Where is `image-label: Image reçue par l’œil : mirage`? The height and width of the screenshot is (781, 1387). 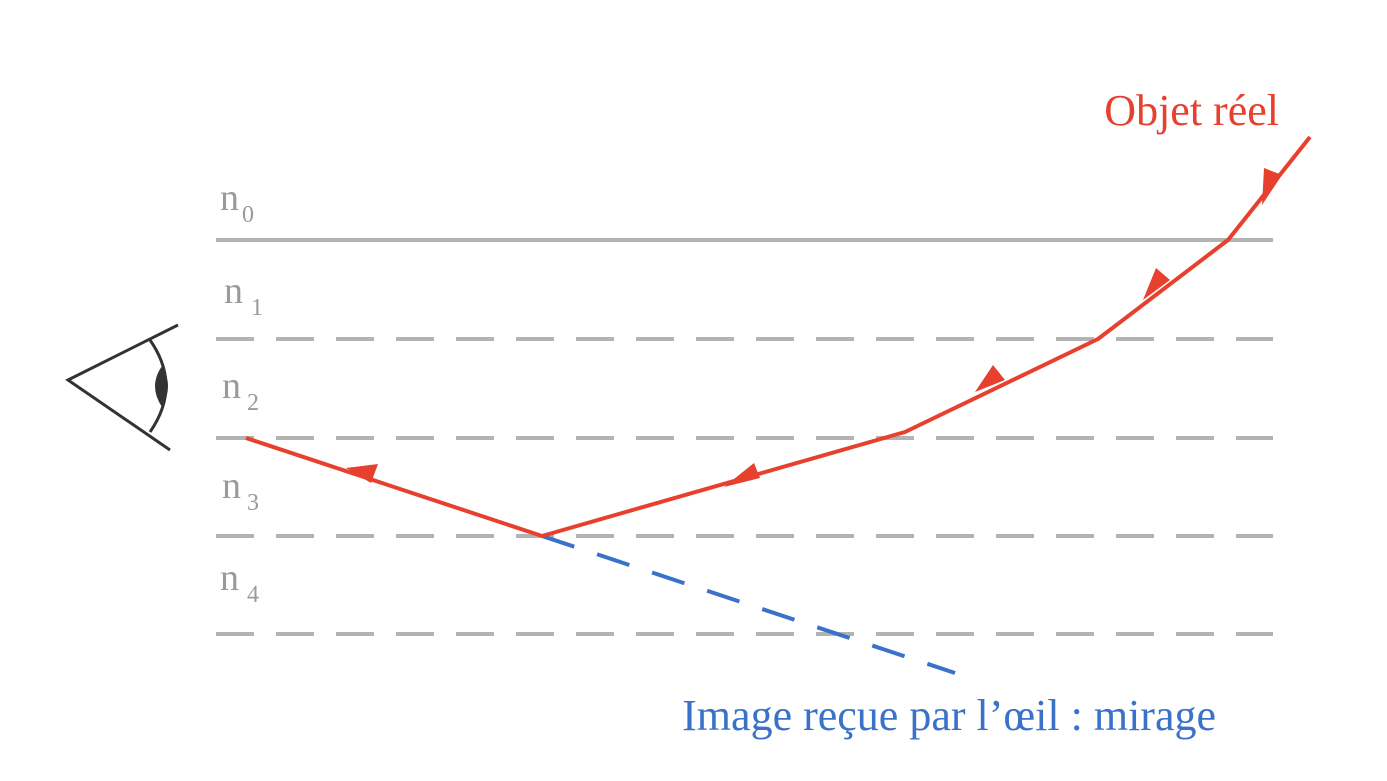
image-label: Image reçue par l’œil : mirage is located at coordinates (949, 715).